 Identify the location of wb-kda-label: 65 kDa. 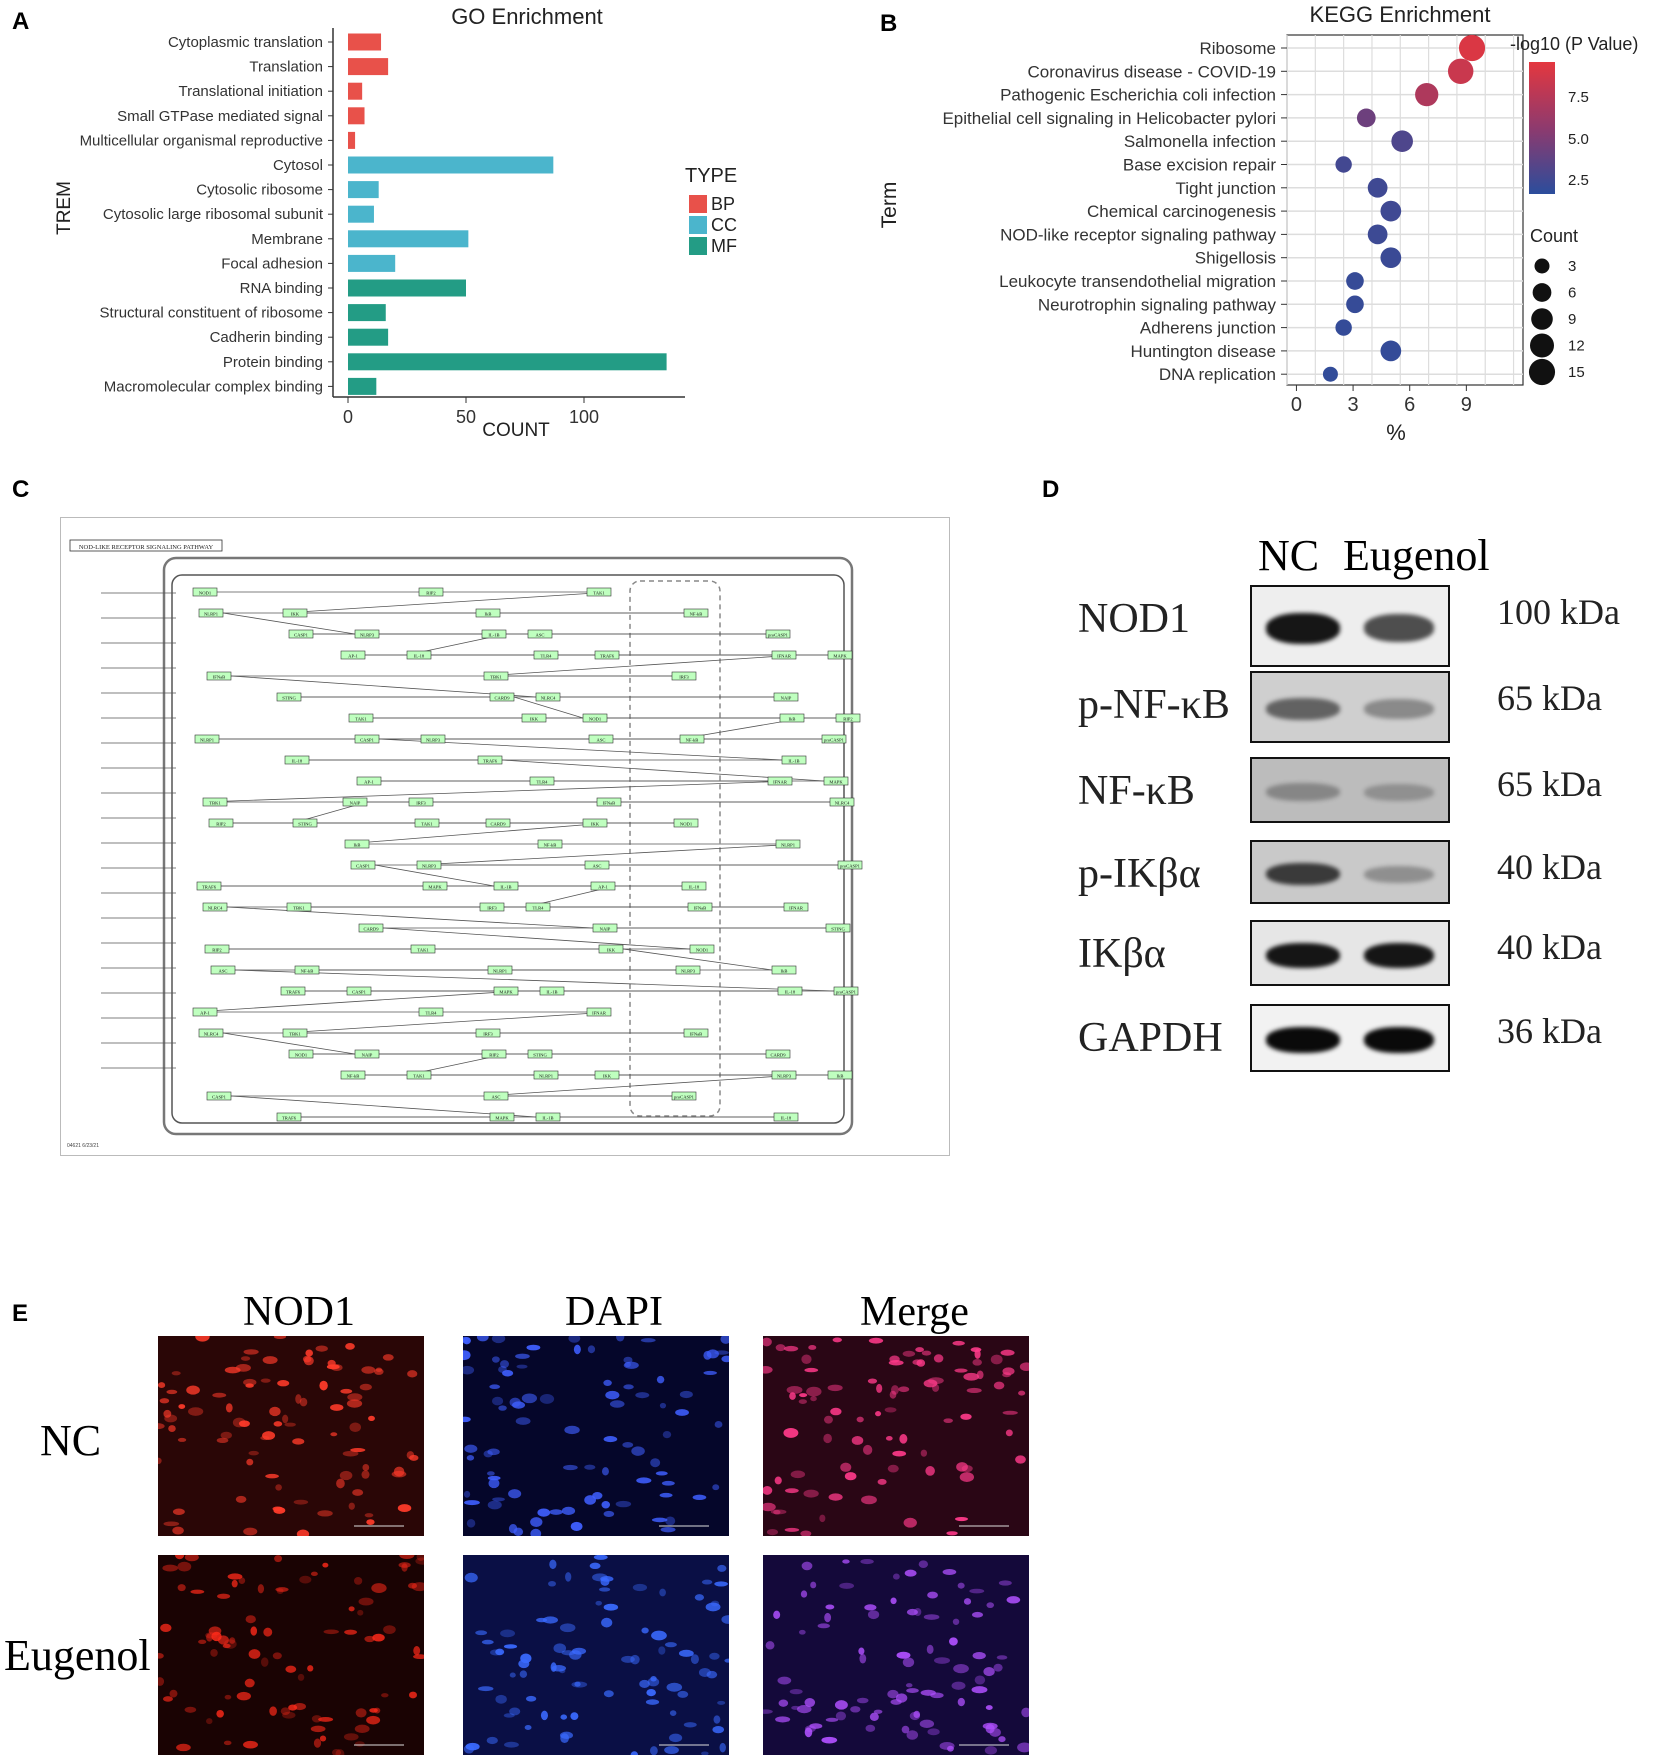
(1549, 784).